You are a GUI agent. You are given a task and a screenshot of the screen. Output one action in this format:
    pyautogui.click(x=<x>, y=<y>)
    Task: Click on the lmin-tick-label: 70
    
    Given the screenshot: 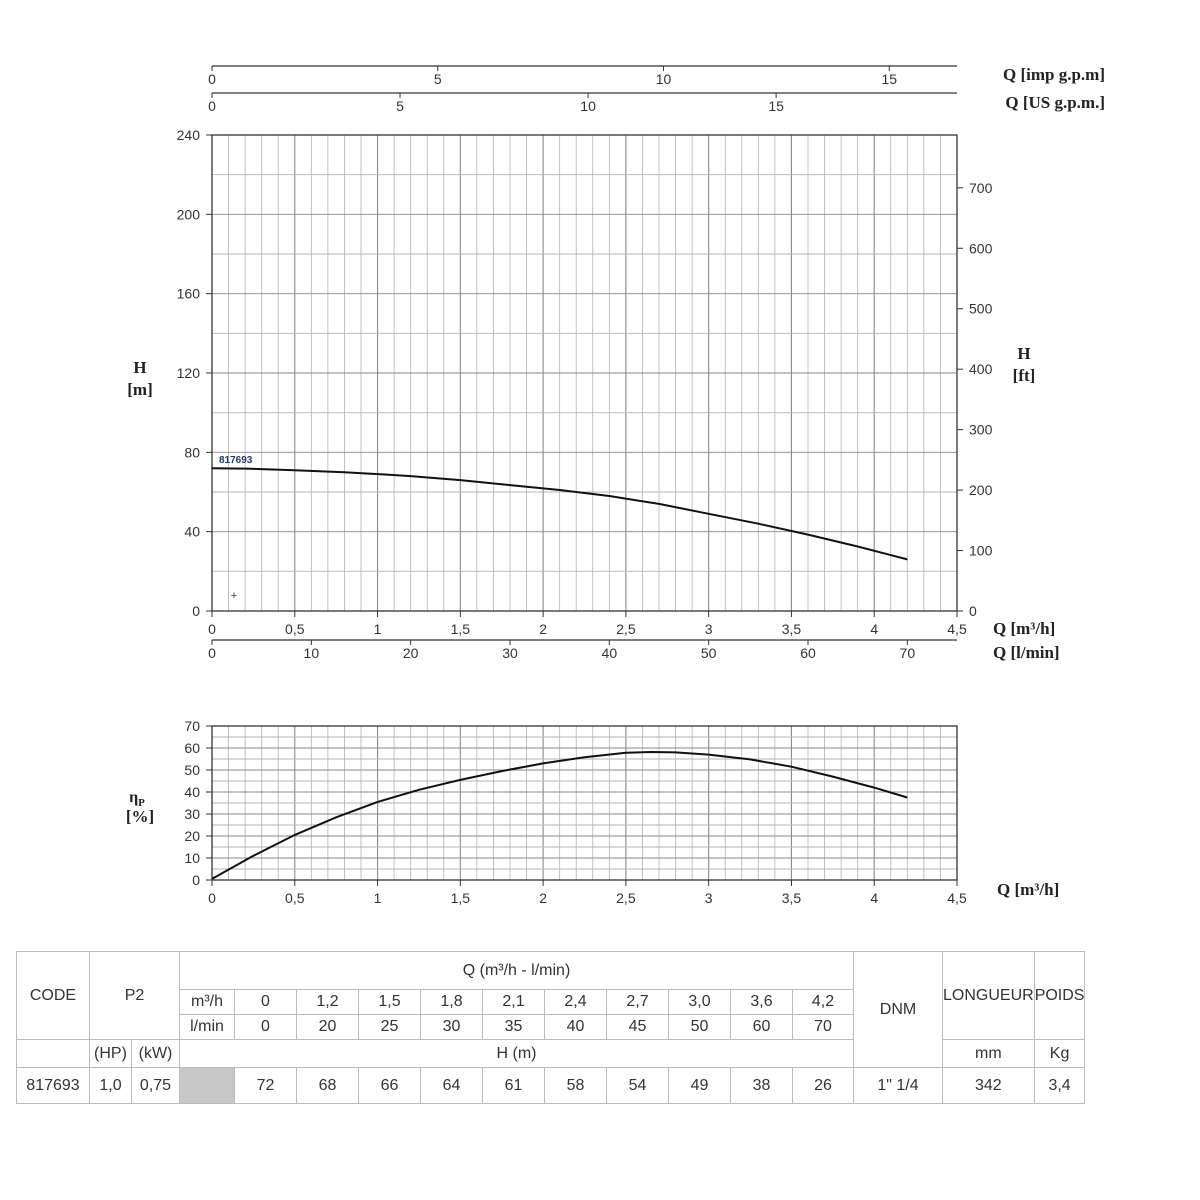 What is the action you would take?
    pyautogui.click(x=908, y=653)
    